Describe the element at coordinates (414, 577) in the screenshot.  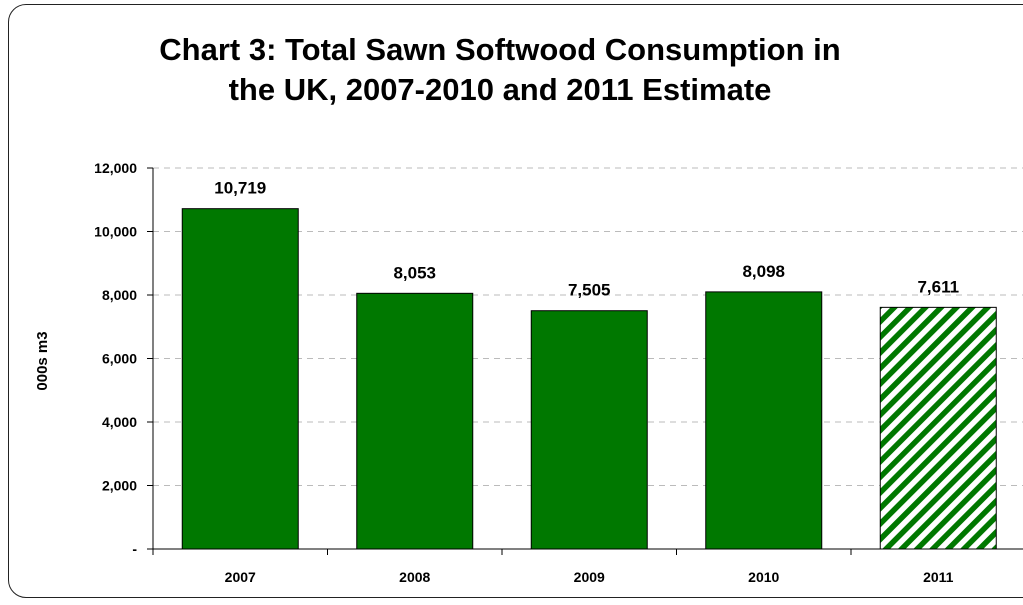
I see `x-tick-label: 2008` at that location.